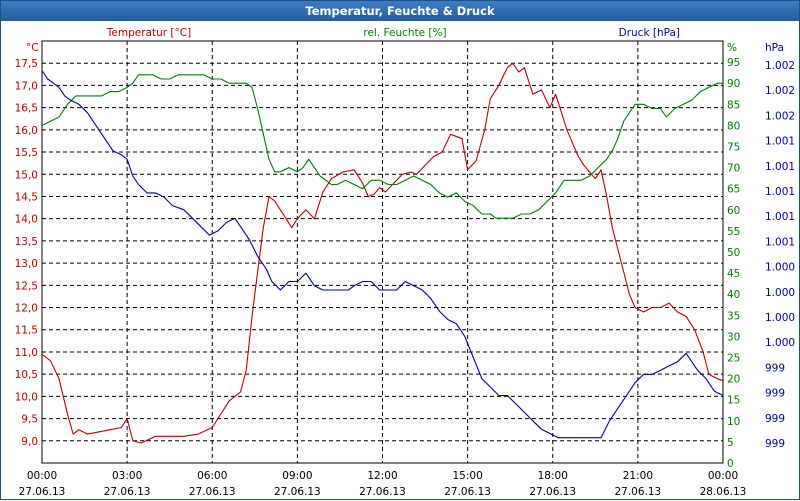  What do you see at coordinates (733, 253) in the screenshot?
I see `humidity-tick-label: 50` at bounding box center [733, 253].